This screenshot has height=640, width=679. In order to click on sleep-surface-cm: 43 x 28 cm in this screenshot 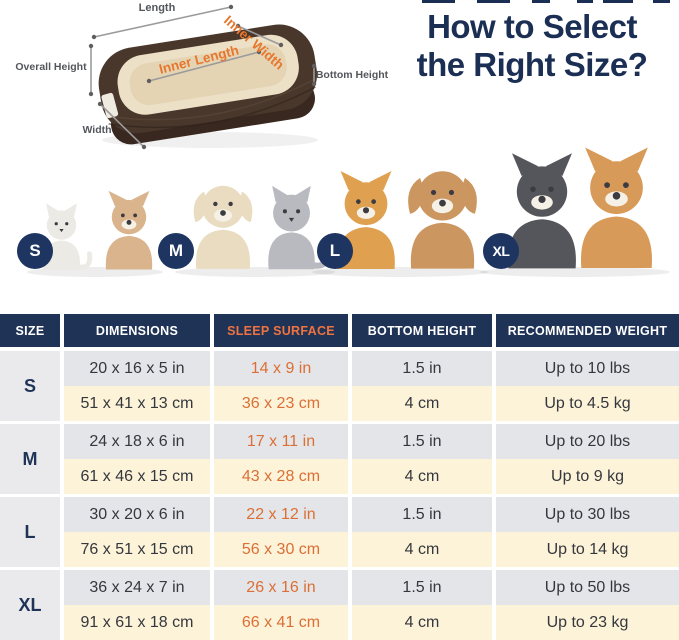, I will do `click(281, 476)`.